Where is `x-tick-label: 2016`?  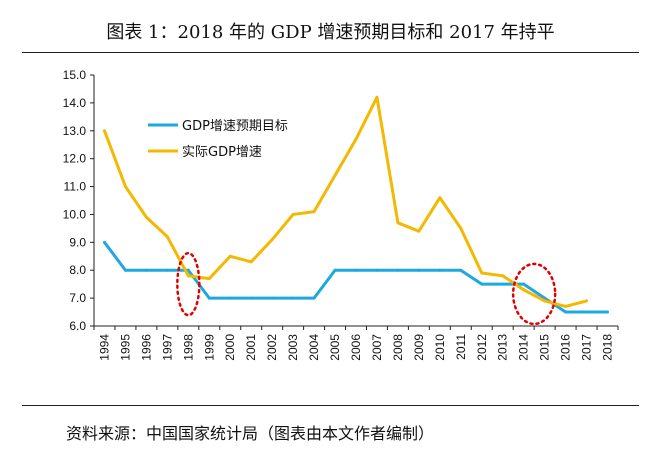 x-tick-label: 2016 is located at coordinates (566, 347).